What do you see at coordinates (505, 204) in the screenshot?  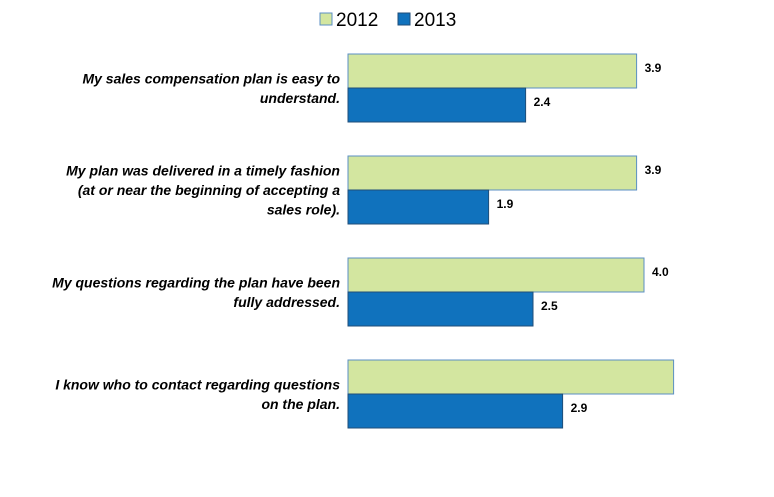 I see `data-label-2013-1: 1.9` at bounding box center [505, 204].